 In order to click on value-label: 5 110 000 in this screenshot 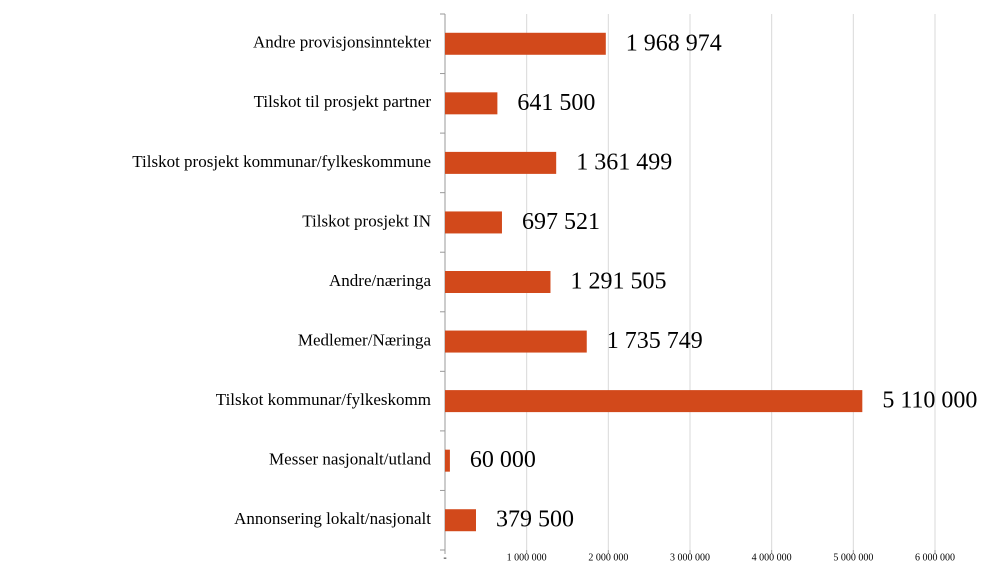, I will do `click(929, 401)`.